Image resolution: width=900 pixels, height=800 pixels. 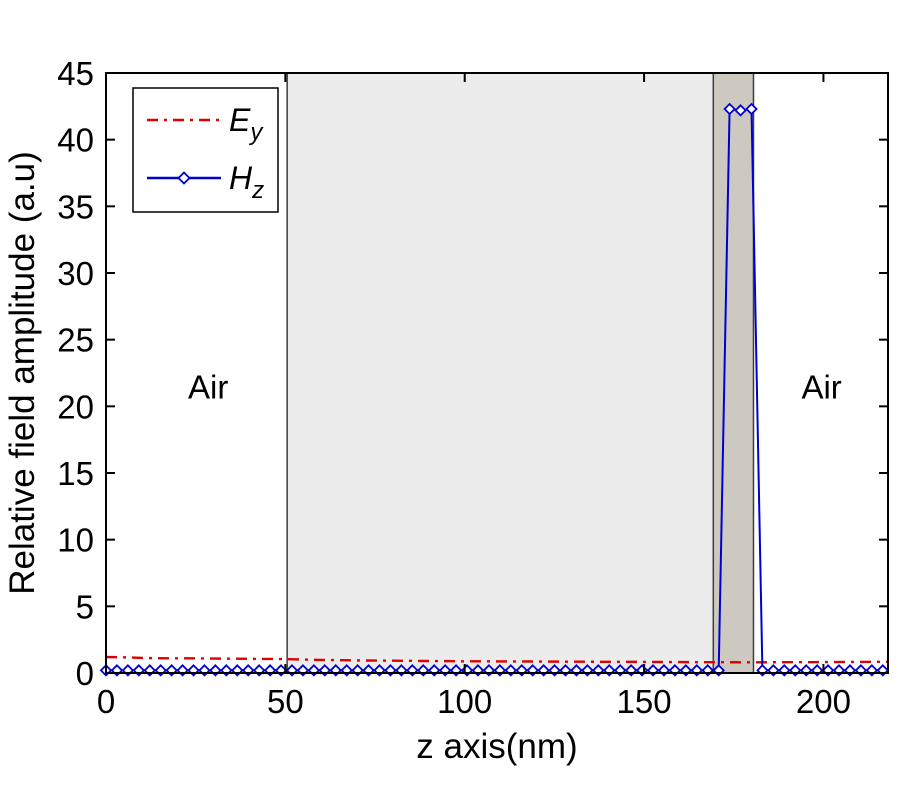 I want to click on y-tick-label: 30, so click(x=75, y=273).